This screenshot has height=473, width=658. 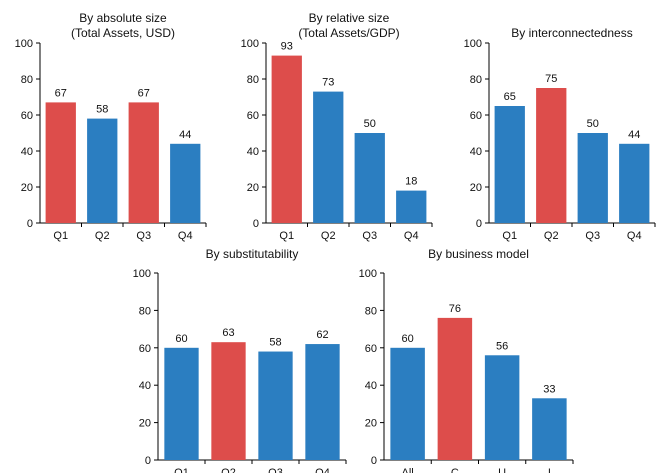 I want to click on bar-value-label: 65, so click(x=510, y=97).